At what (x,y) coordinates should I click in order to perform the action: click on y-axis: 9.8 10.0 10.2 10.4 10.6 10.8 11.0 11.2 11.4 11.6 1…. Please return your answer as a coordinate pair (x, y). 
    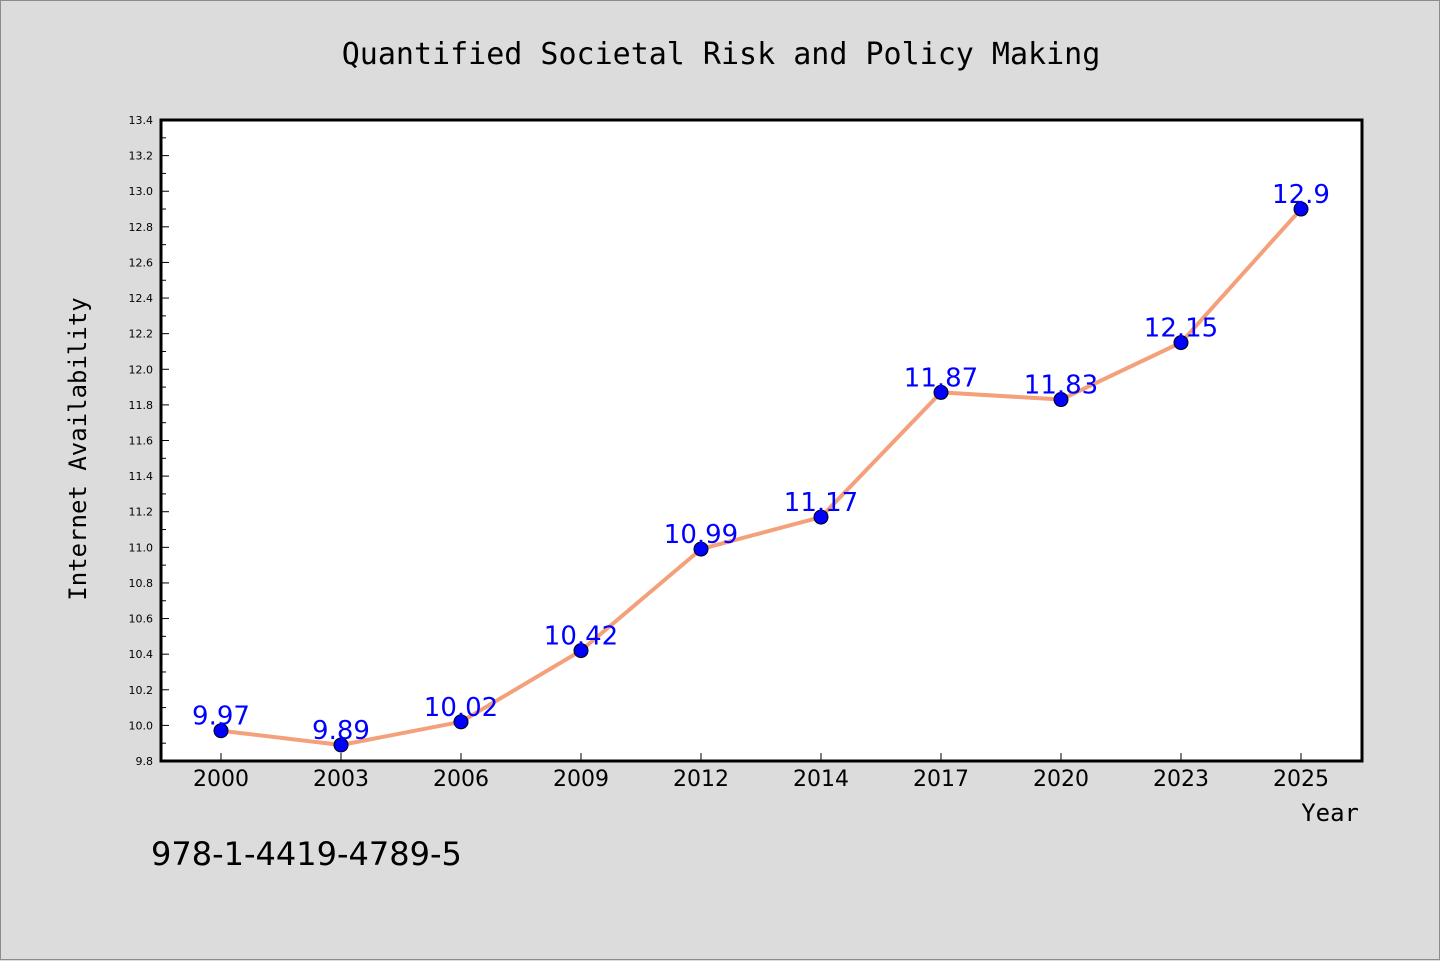
    Looking at the image, I should click on (149, 441).